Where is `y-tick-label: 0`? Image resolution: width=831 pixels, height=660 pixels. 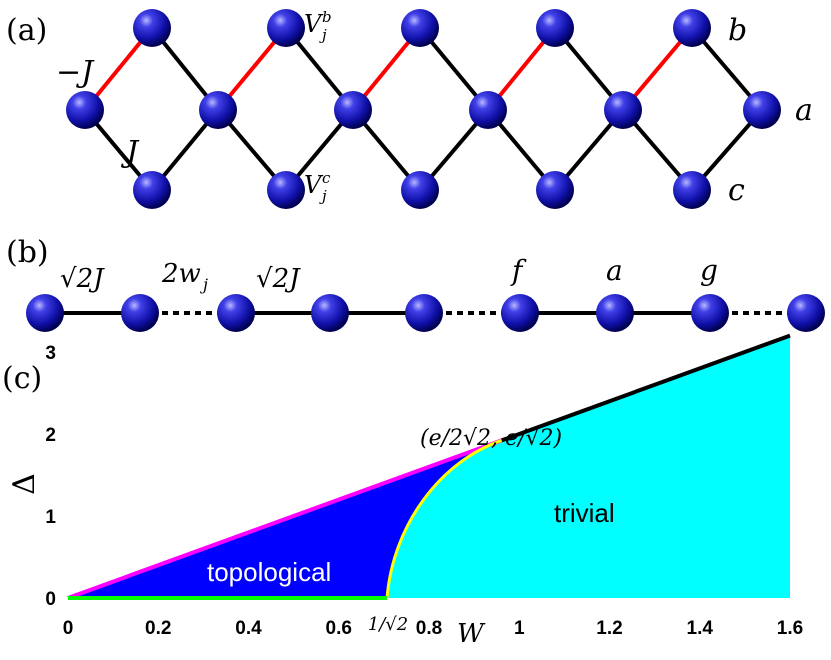
y-tick-label: 0 is located at coordinates (50, 599).